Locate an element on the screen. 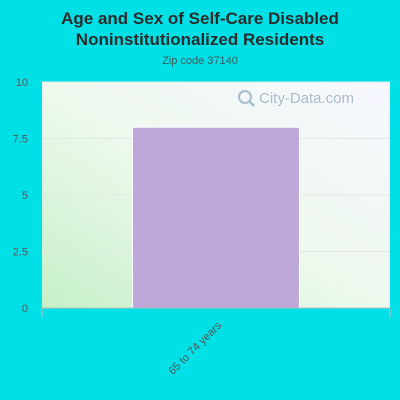 This screenshot has width=400, height=400. chart-subtitle: Zip code 37140 is located at coordinates (200, 61).